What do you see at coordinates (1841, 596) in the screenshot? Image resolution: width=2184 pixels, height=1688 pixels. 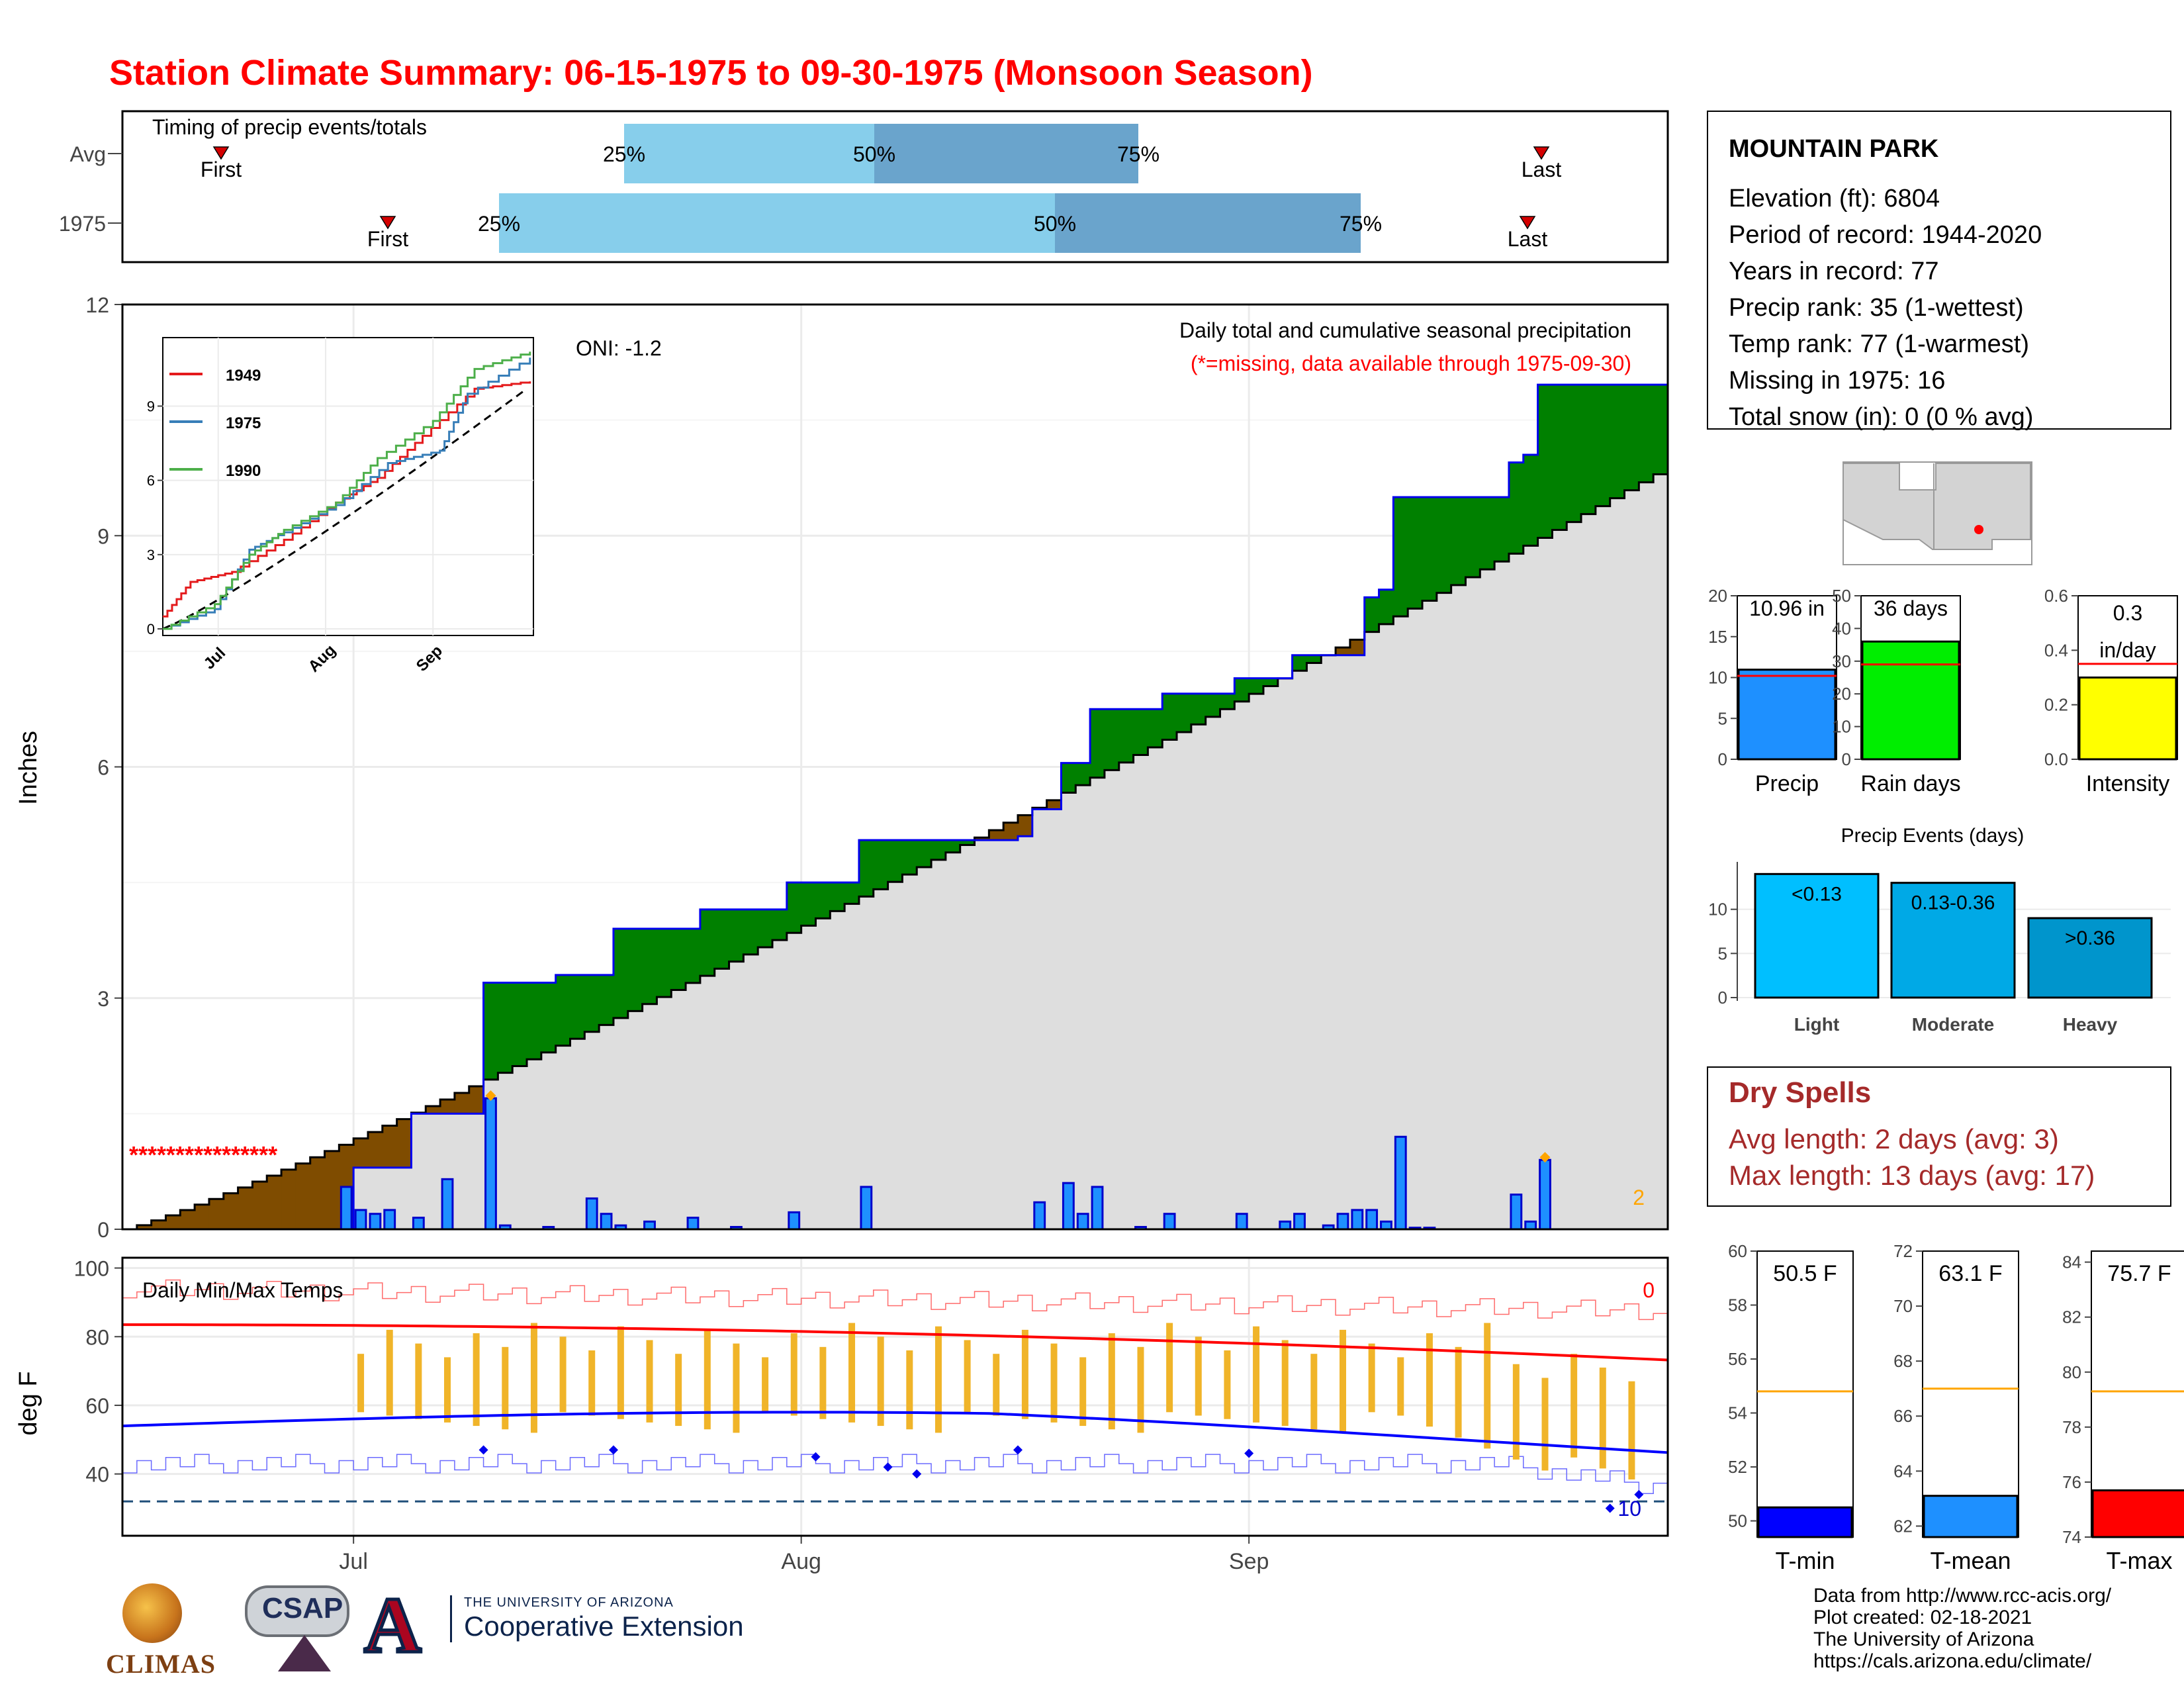 I see `summary-ytick-label: 50` at bounding box center [1841, 596].